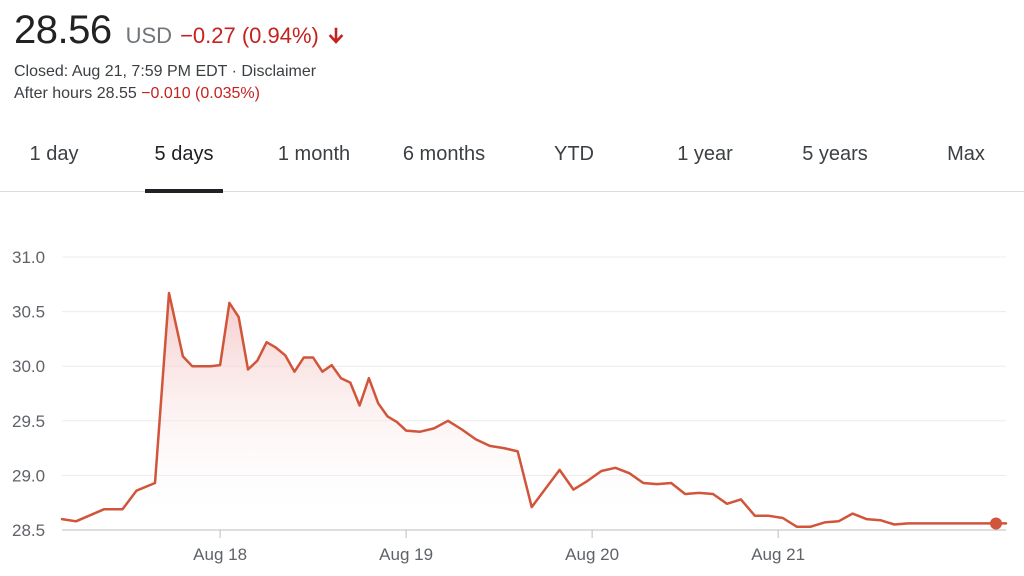  I want to click on tab-label: 1 day, so click(54, 154).